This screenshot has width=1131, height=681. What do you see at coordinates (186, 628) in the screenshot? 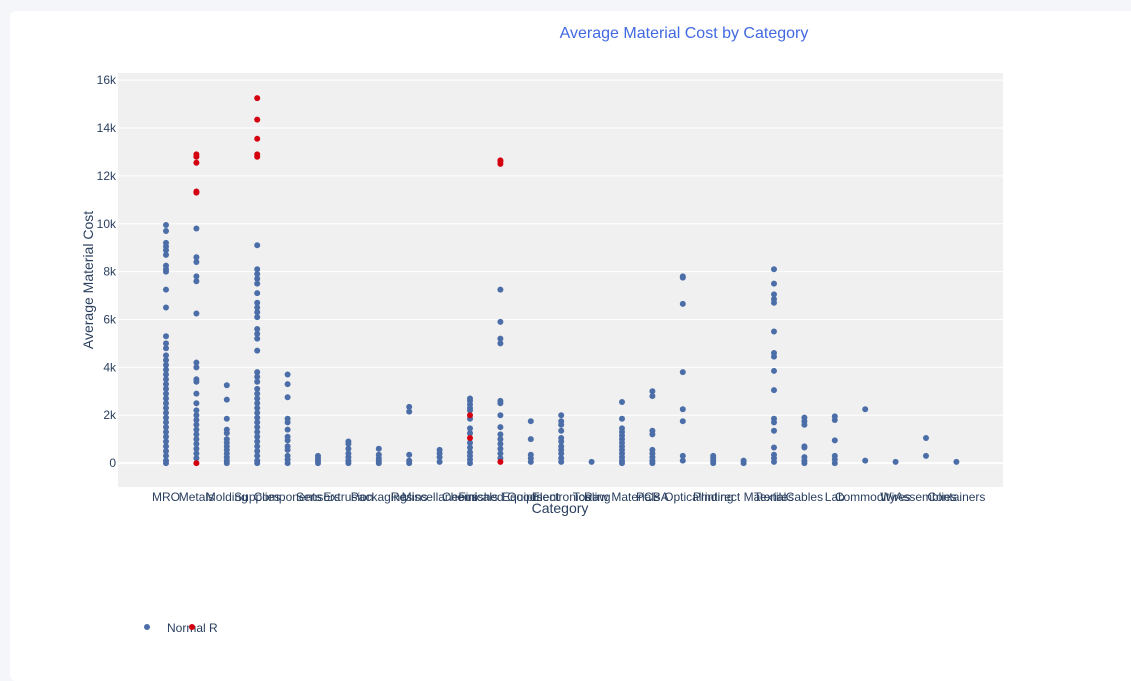
I see `legend-label-normal: Normal` at bounding box center [186, 628].